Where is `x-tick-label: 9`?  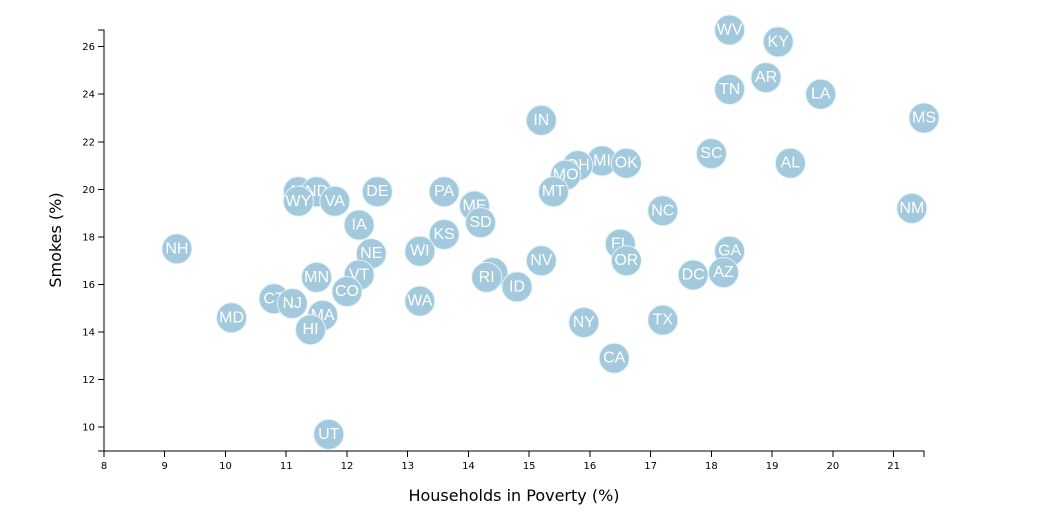 x-tick-label: 9 is located at coordinates (165, 466).